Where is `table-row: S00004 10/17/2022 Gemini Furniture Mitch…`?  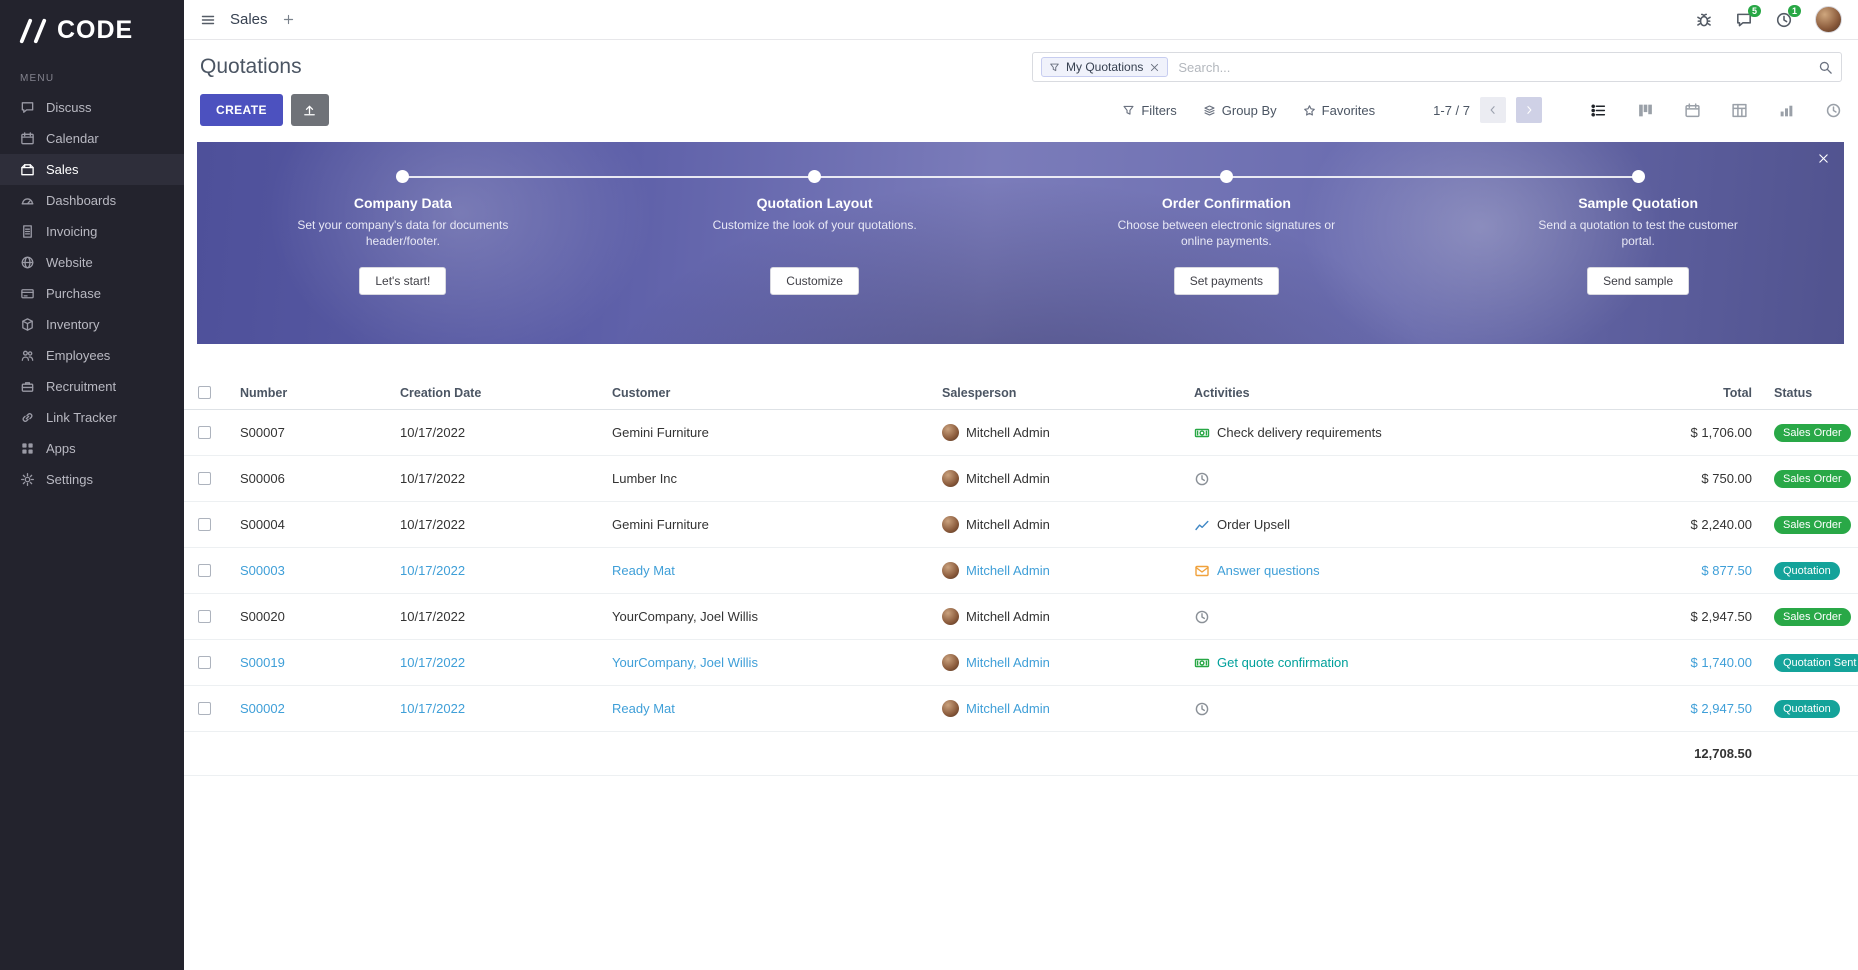 table-row: S00004 10/17/2022 Gemini Furniture Mitch… is located at coordinates (1021, 525).